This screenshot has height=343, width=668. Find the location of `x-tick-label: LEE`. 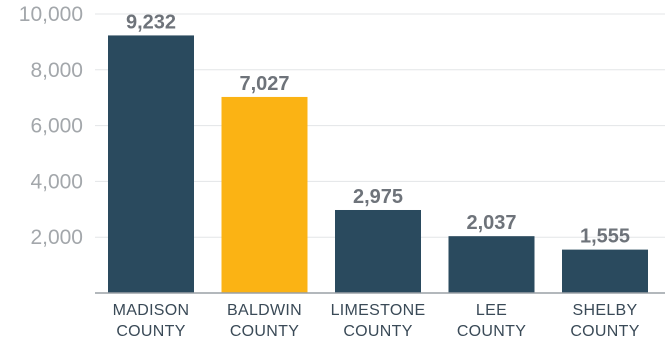

x-tick-label: LEE is located at coordinates (491, 310).